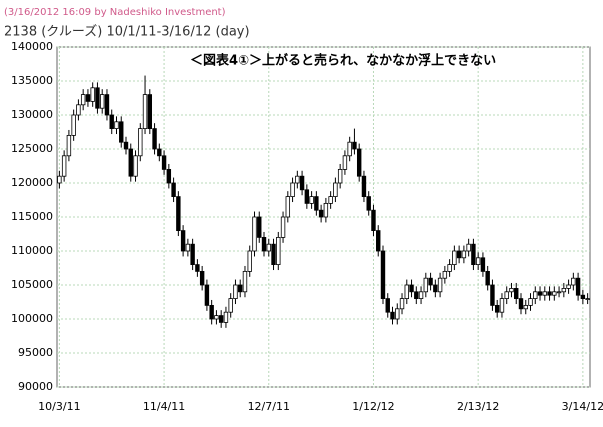 This screenshot has height=427, width=603. What do you see at coordinates (32, 182) in the screenshot?
I see `y-tick-label: 120000` at bounding box center [32, 182].